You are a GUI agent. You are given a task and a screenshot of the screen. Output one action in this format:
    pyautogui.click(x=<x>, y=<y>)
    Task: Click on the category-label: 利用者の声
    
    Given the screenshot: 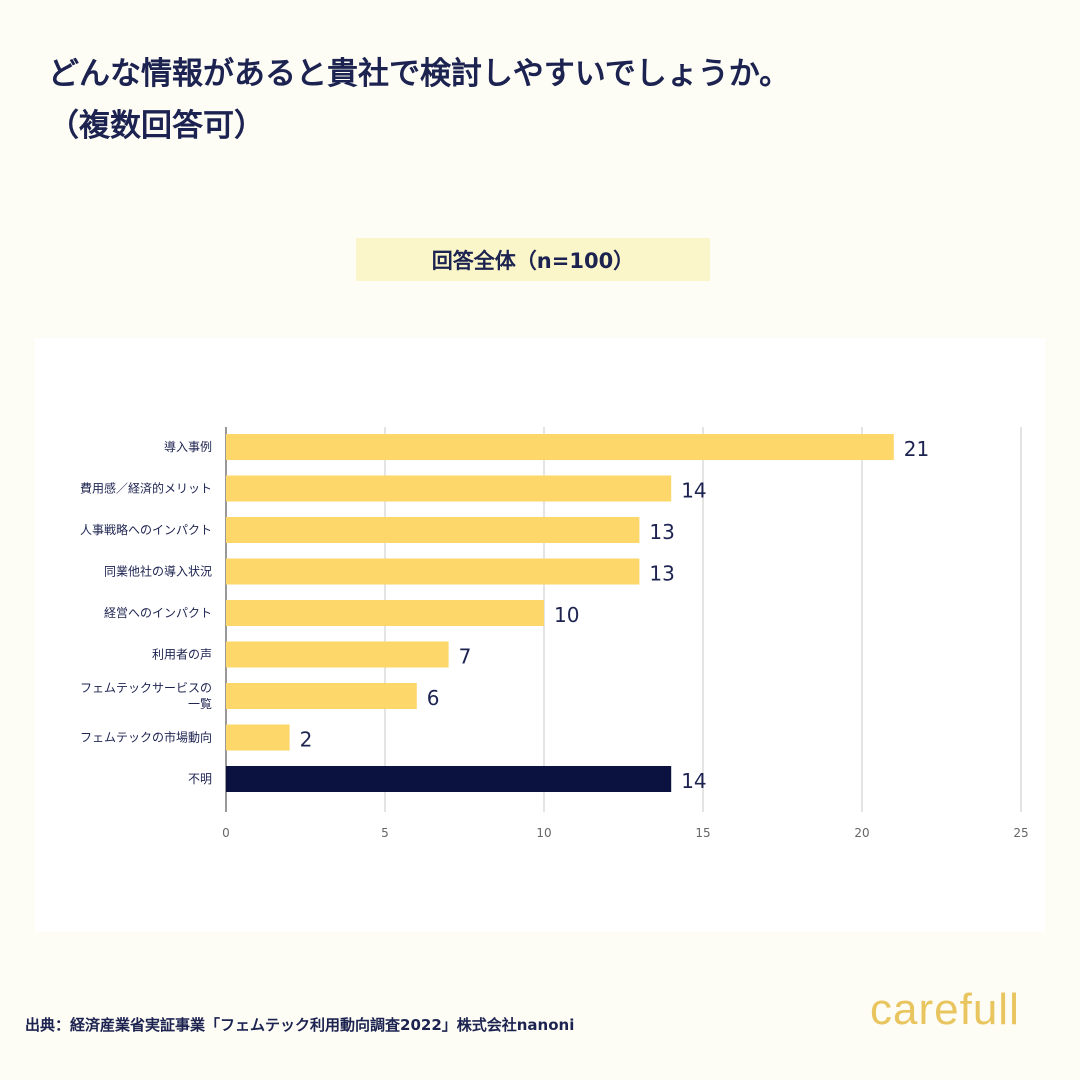 What is the action you would take?
    pyautogui.click(x=182, y=655)
    